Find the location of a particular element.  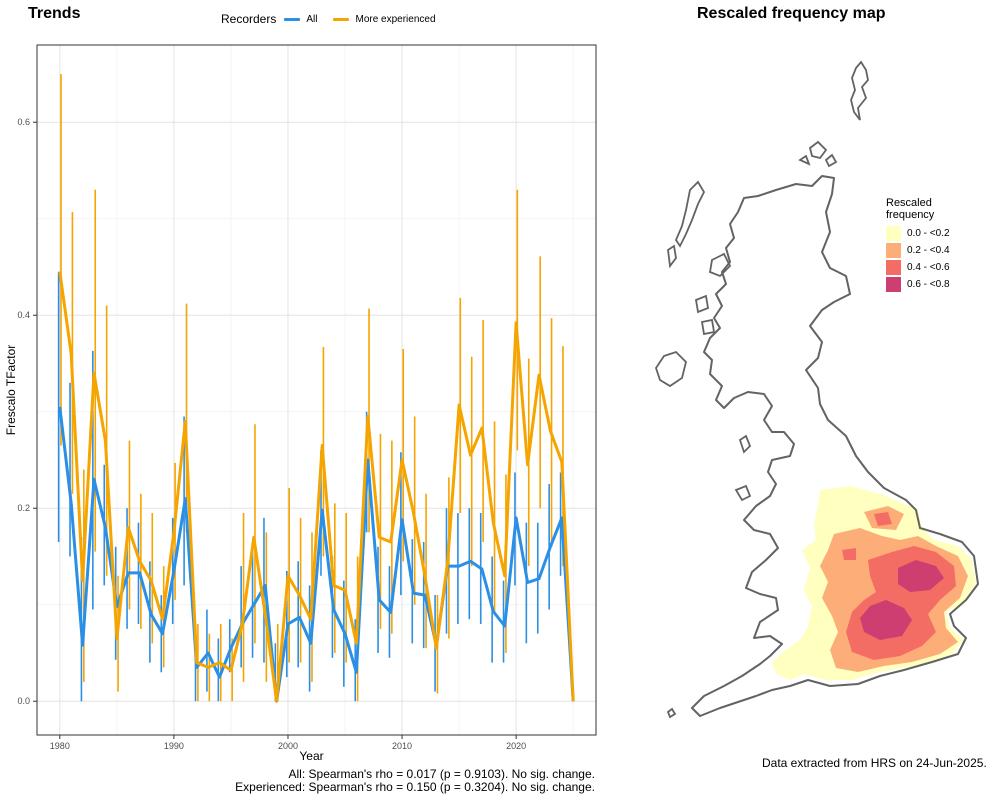

frequency-fill-layer is located at coordinates (874, 583).